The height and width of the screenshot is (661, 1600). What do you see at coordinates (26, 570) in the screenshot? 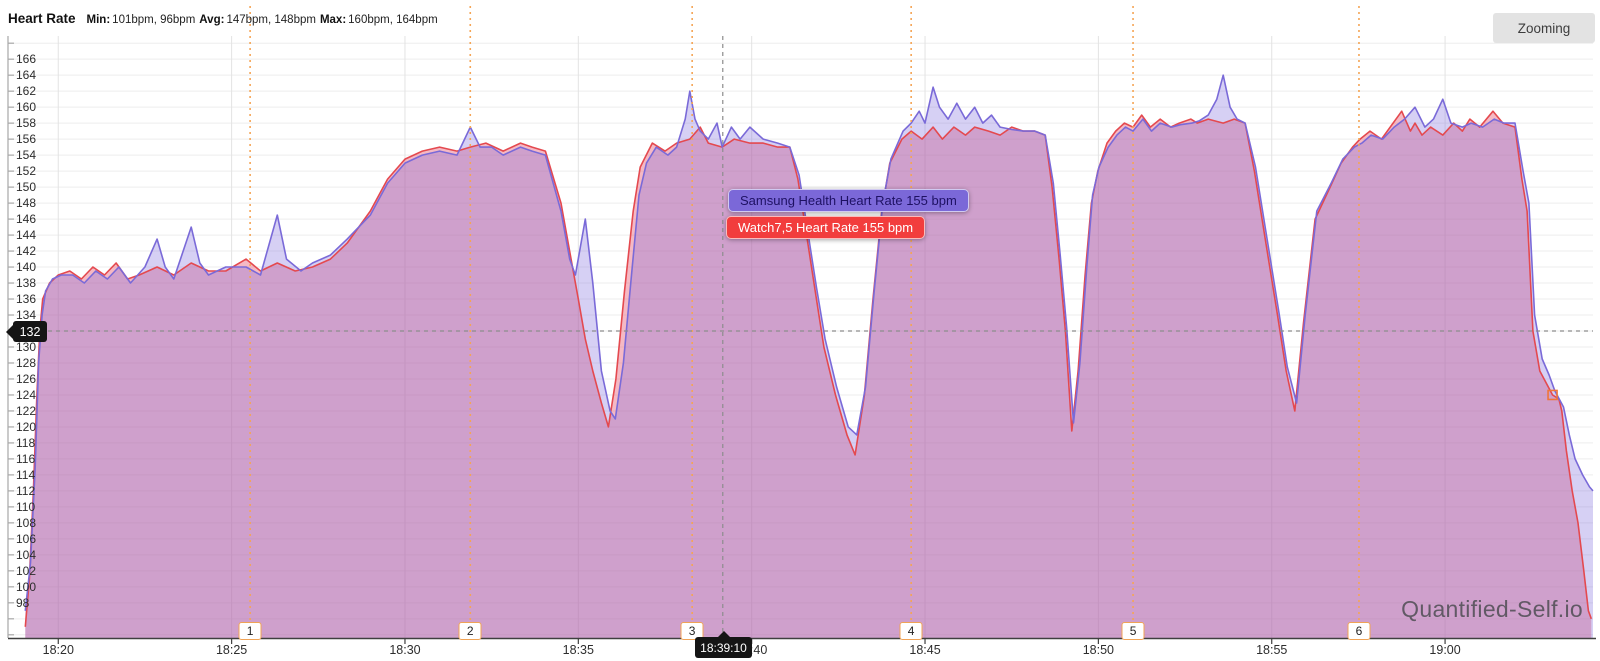
I see `y-axis-label: 102` at bounding box center [26, 570].